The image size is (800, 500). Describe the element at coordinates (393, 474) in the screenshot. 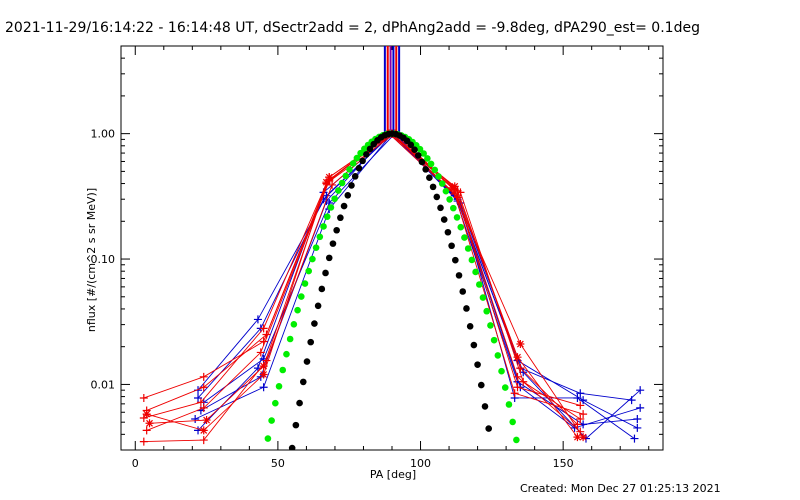

I see `x-axis-label: PA [deg]` at that location.